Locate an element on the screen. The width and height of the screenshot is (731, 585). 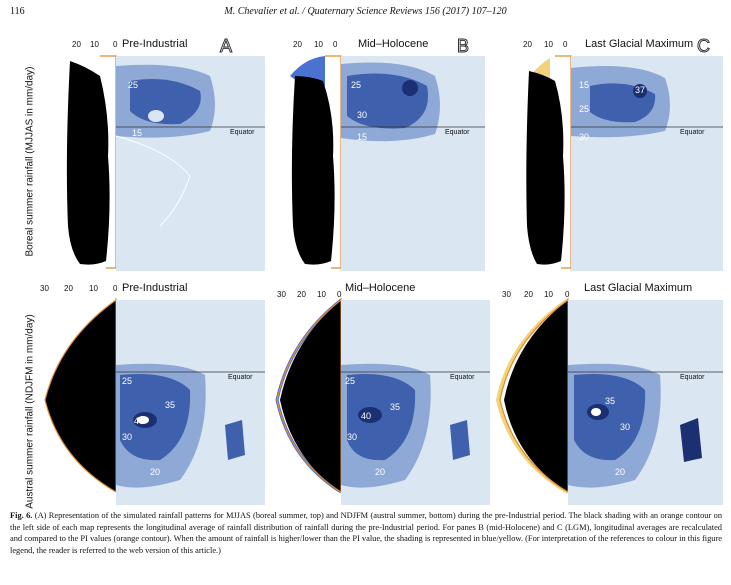
panel-d-map: 25 30 35 40 20 is located at coordinates (154, 401).